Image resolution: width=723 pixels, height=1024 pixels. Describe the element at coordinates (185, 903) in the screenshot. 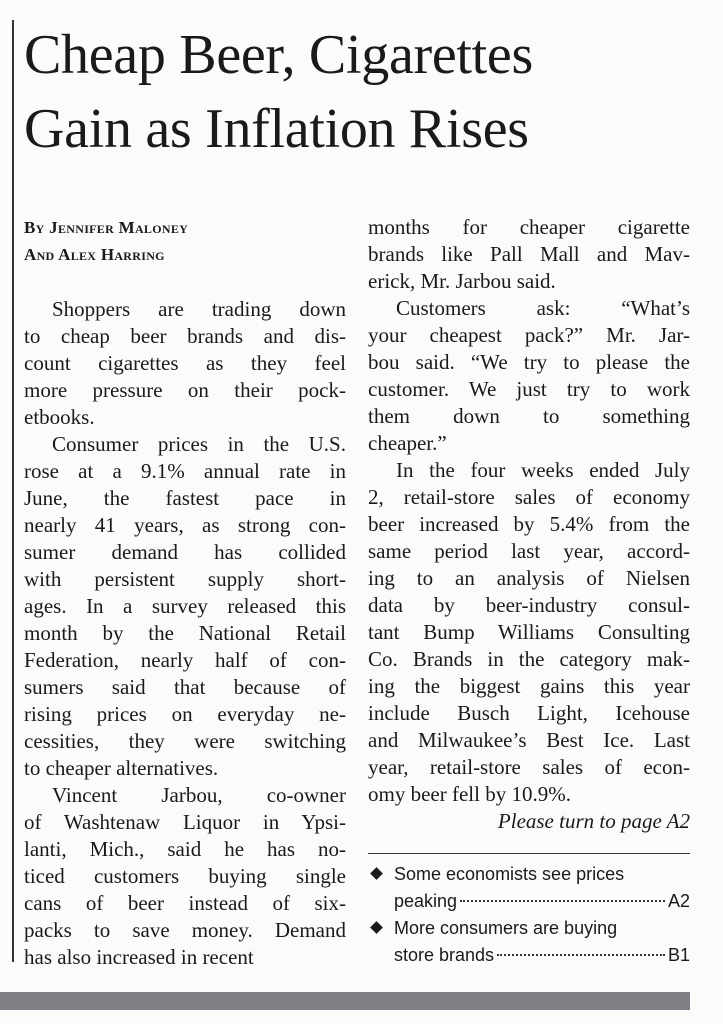

I see `text-line: cans of beer instead of six-` at that location.